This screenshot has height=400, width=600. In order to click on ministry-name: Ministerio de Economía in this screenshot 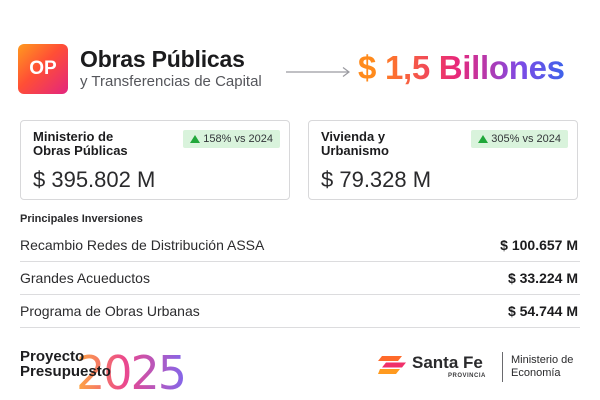, I will do `click(551, 367)`.